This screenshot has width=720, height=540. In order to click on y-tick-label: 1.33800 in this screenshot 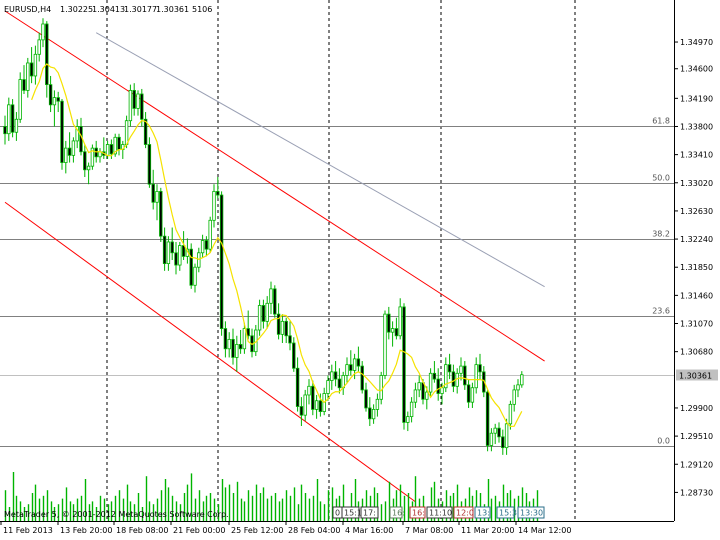, I will do `click(696, 126)`.